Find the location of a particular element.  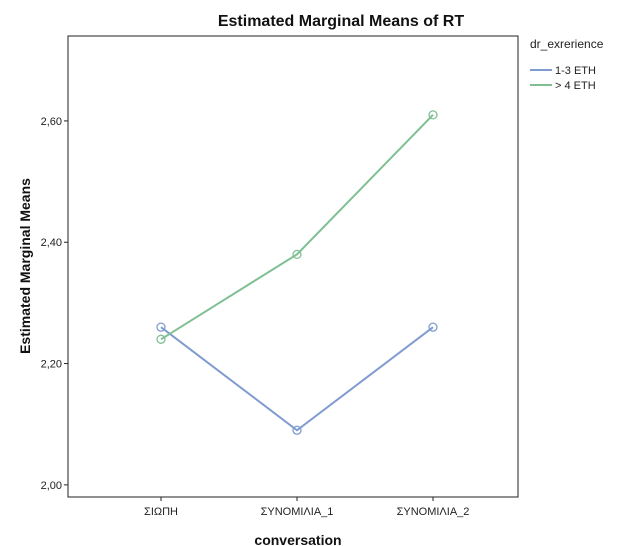

x-tick-label: ΣΥΝΟΜΙΛΙΑ_1 is located at coordinates (297, 512).